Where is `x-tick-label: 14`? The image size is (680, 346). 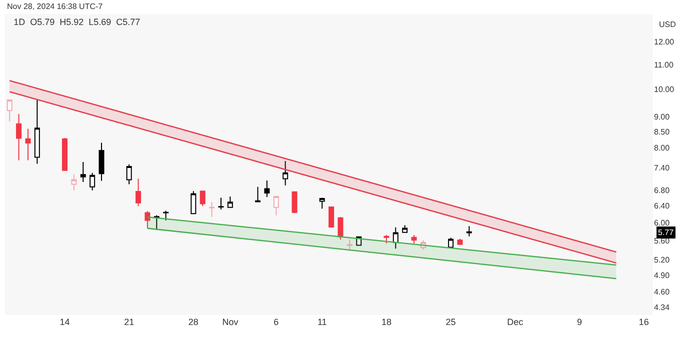
x-tick-label: 14 is located at coordinates (65, 322).